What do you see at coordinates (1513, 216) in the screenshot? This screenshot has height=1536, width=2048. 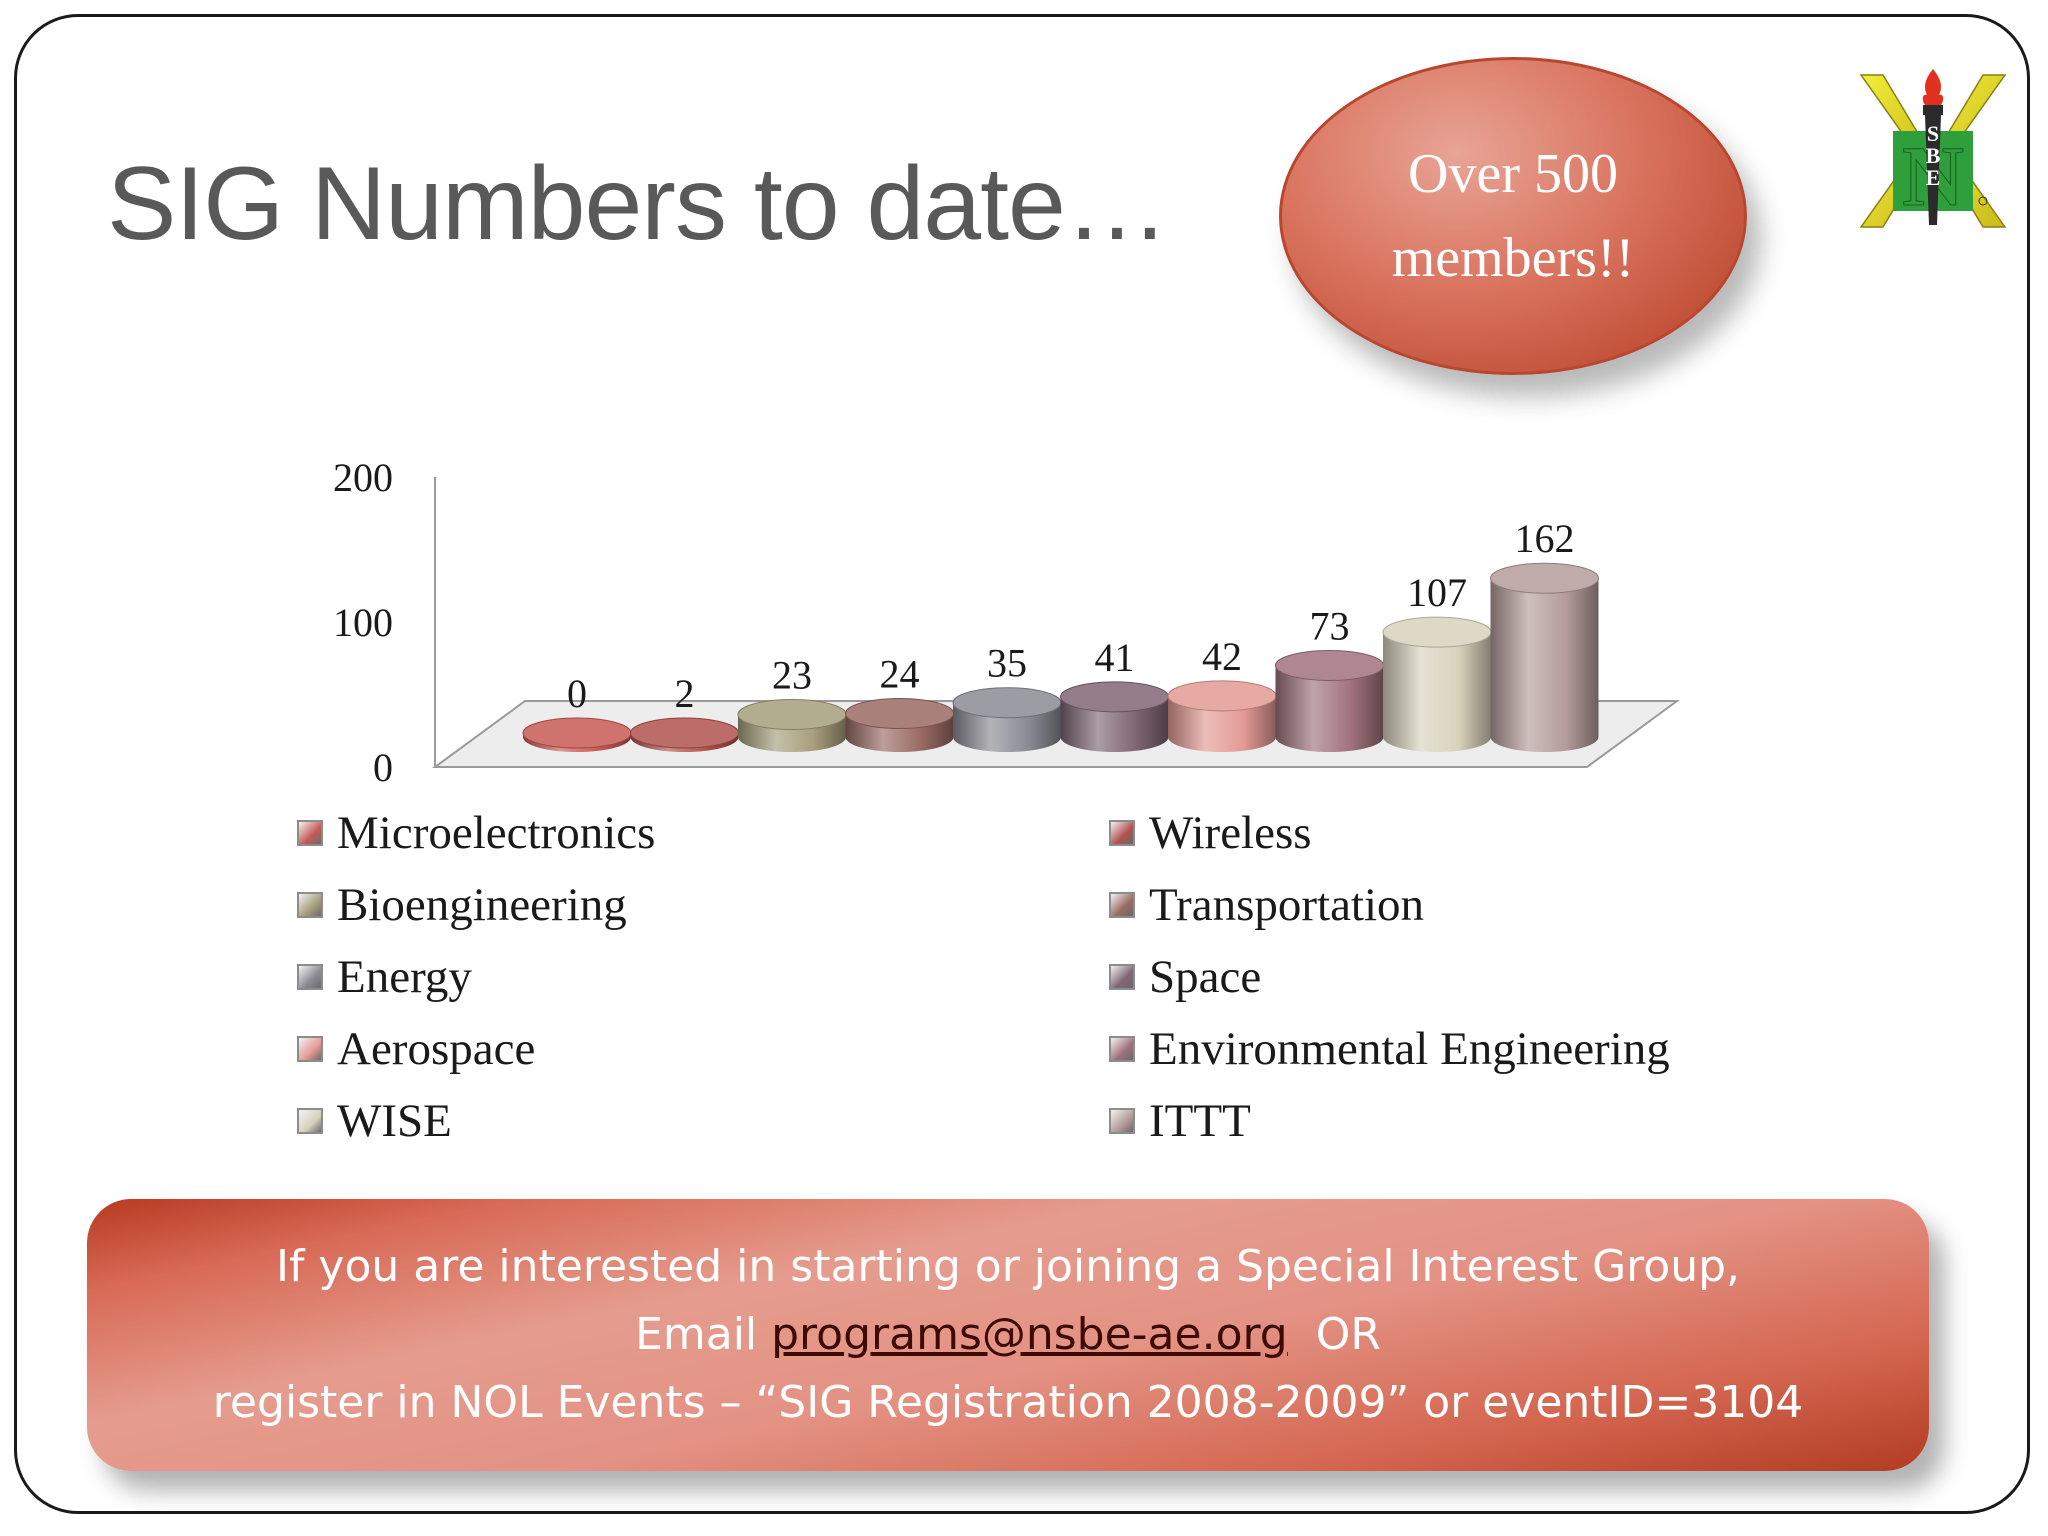 I see `members-callout: Over 500 members!!` at bounding box center [1513, 216].